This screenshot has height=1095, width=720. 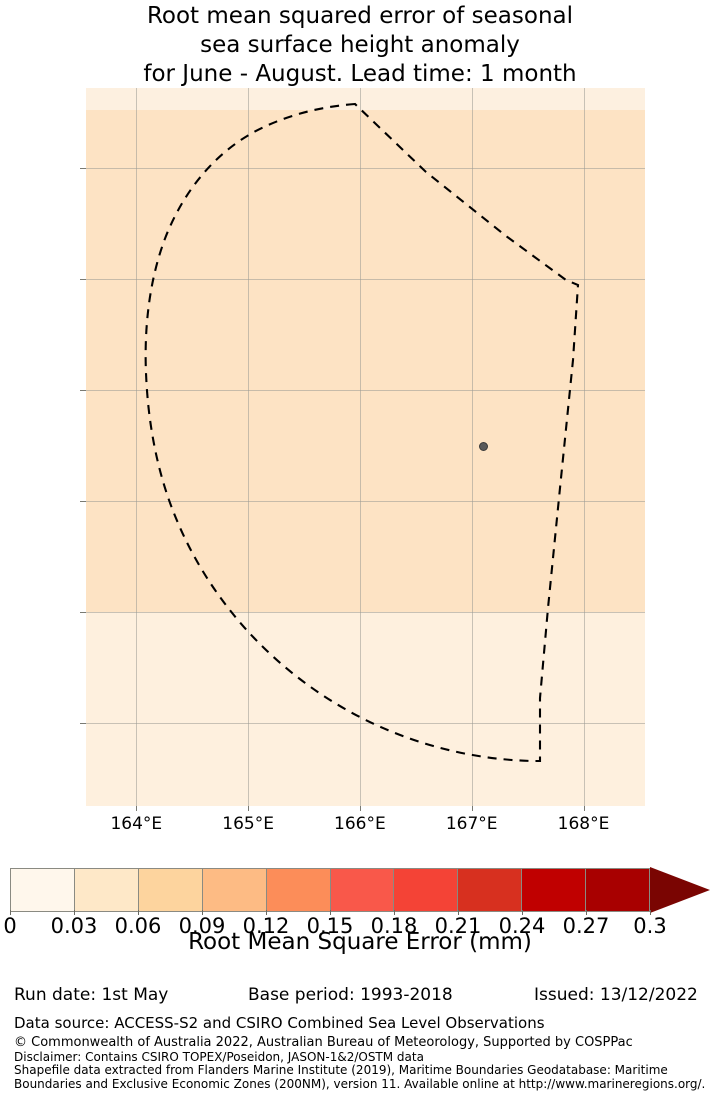 What do you see at coordinates (484, 446) in the screenshot?
I see `site-location-marker` at bounding box center [484, 446].